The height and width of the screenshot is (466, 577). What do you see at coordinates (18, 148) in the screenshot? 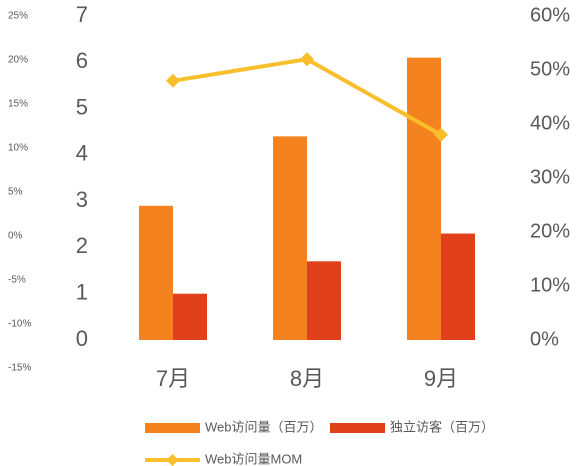
I see `y3-tick-label: 10%` at bounding box center [18, 148].